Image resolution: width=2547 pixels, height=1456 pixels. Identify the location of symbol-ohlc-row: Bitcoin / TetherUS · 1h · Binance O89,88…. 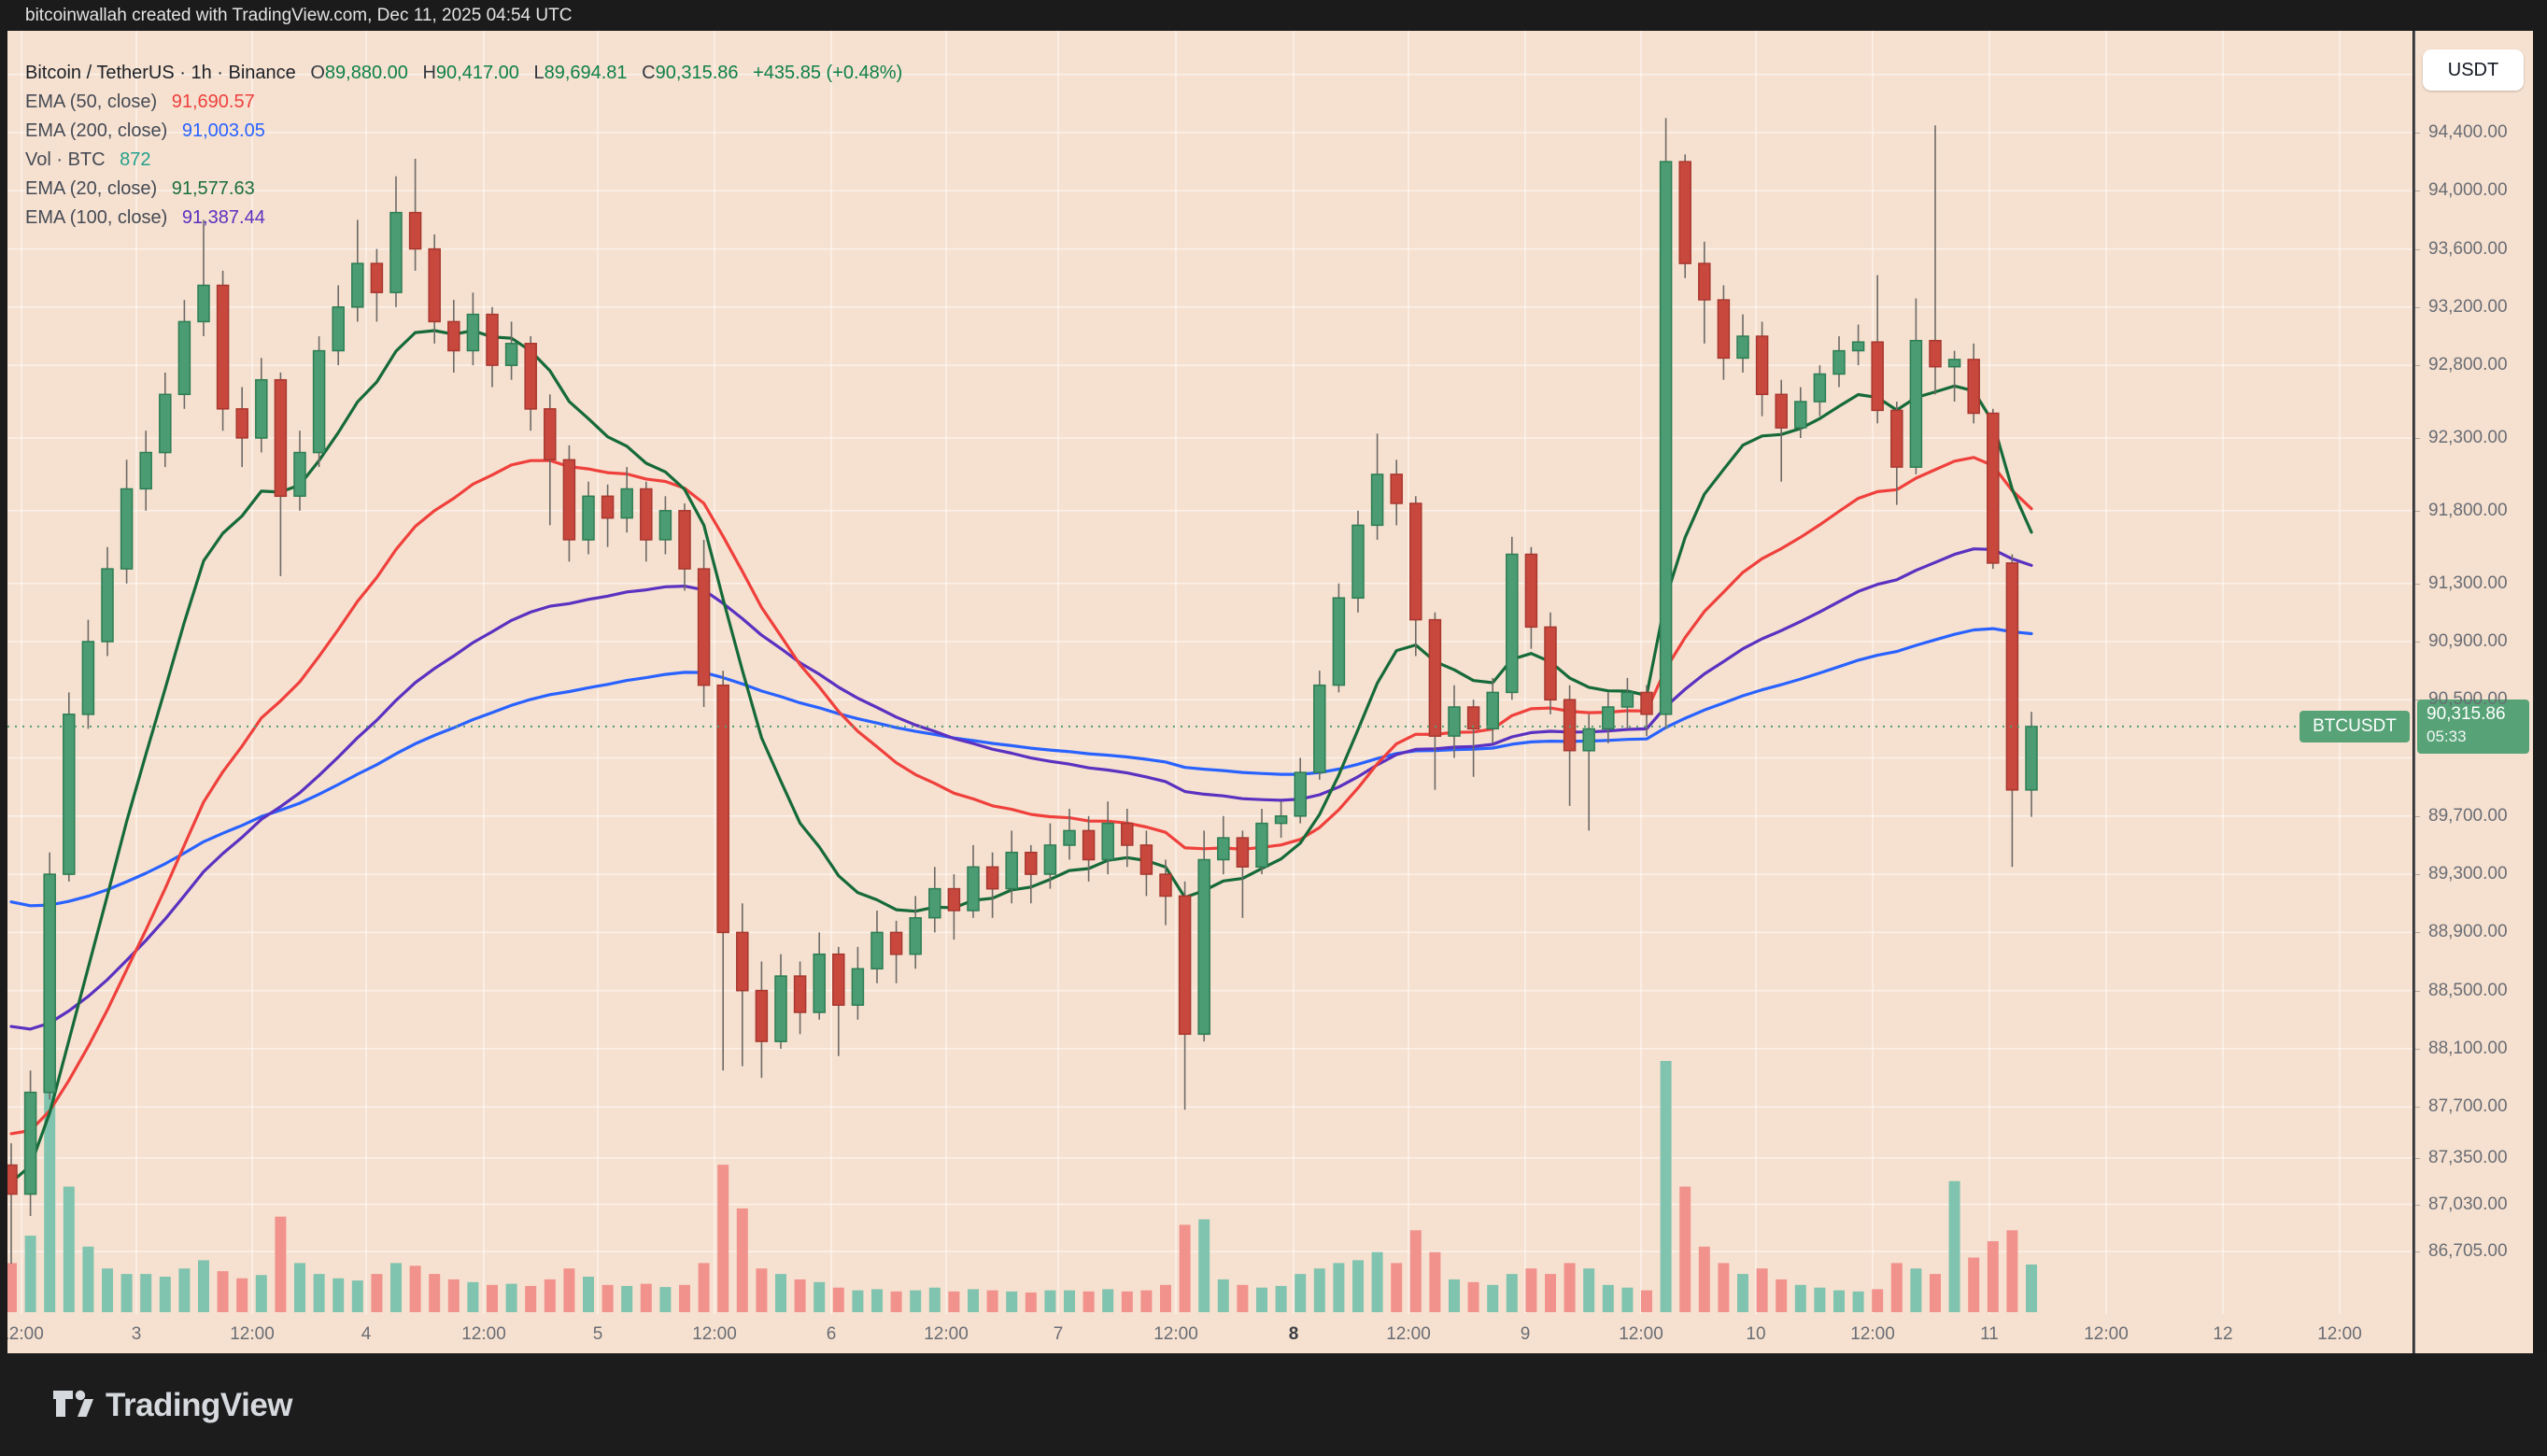
(464, 73).